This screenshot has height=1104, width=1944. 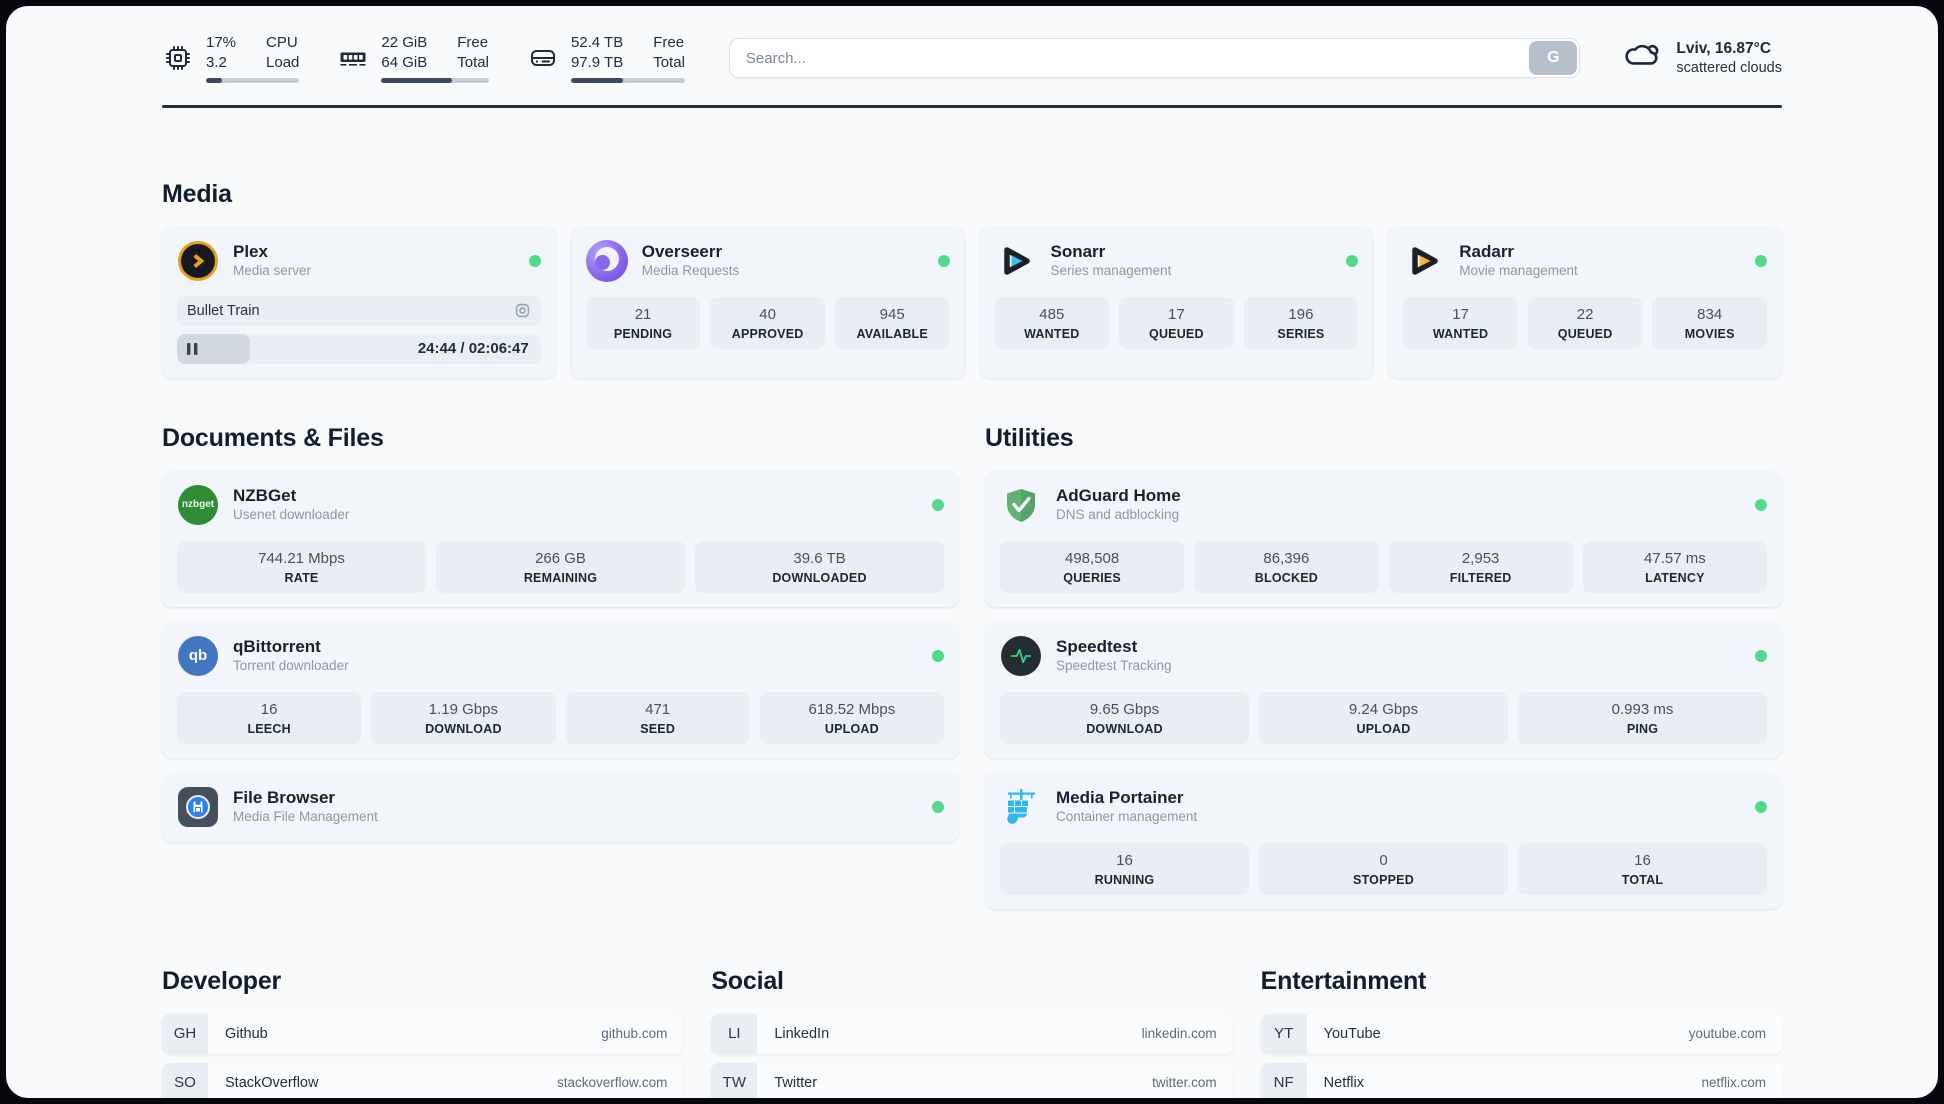 What do you see at coordinates (1184, 1082) in the screenshot?
I see `bookmark-url: twitter.com` at bounding box center [1184, 1082].